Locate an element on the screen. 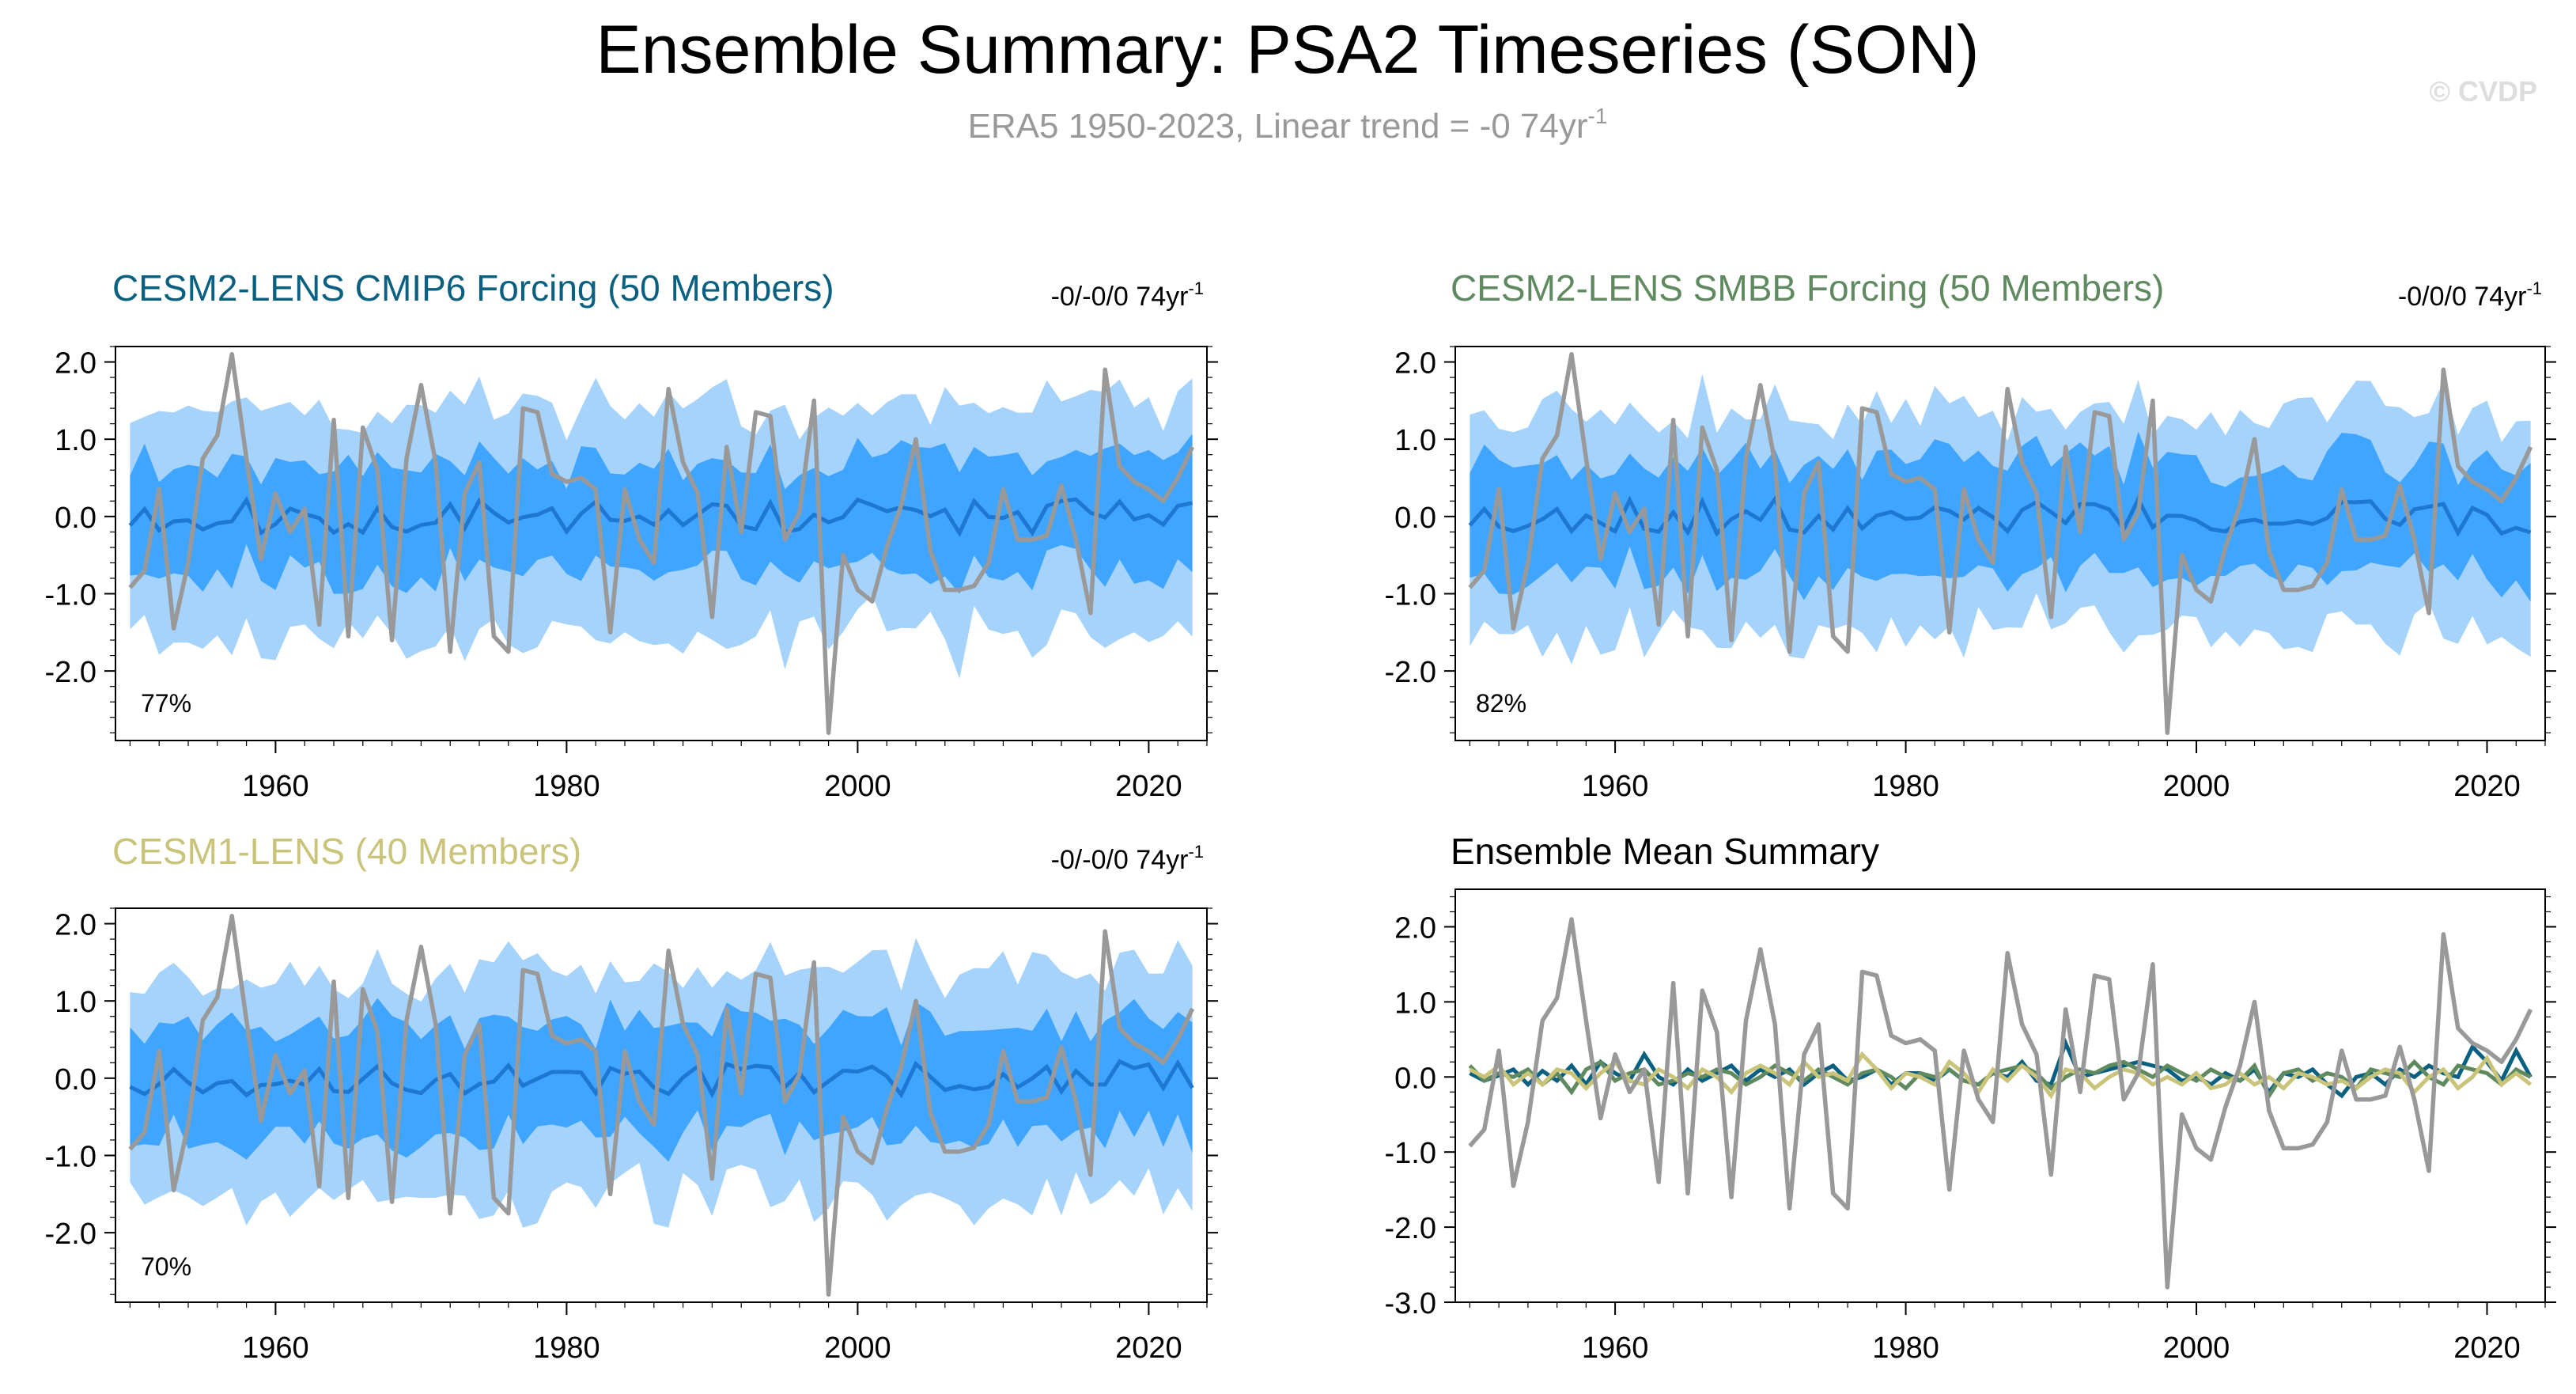  panel-title: Ensemble Mean Summary is located at coordinates (1665, 851).